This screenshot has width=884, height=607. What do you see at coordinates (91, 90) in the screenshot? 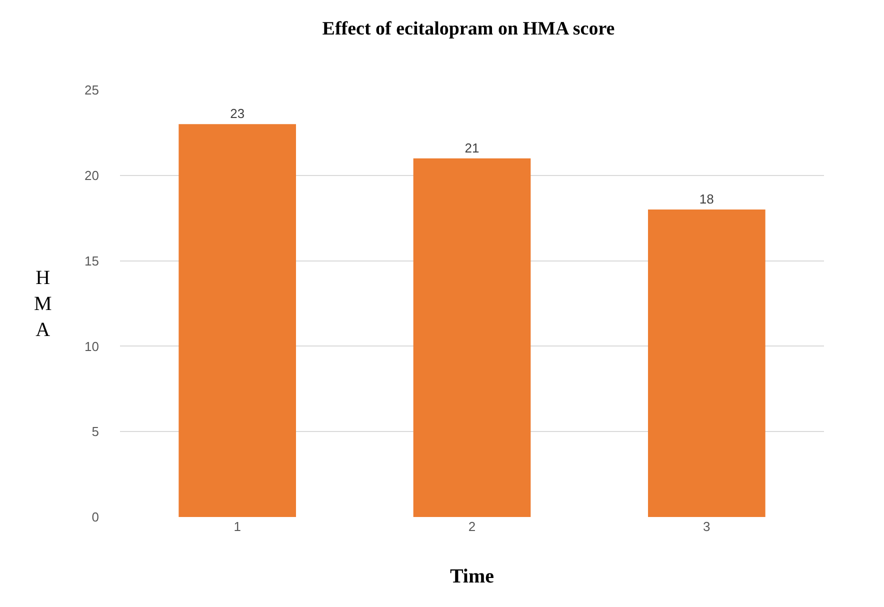
I see `y-tick-label: 25` at bounding box center [91, 90].